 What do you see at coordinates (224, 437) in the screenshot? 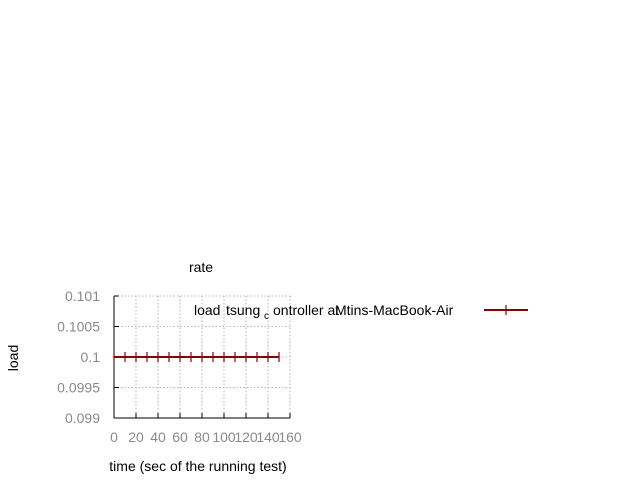
I see `x-tick-label: 100` at bounding box center [224, 437].